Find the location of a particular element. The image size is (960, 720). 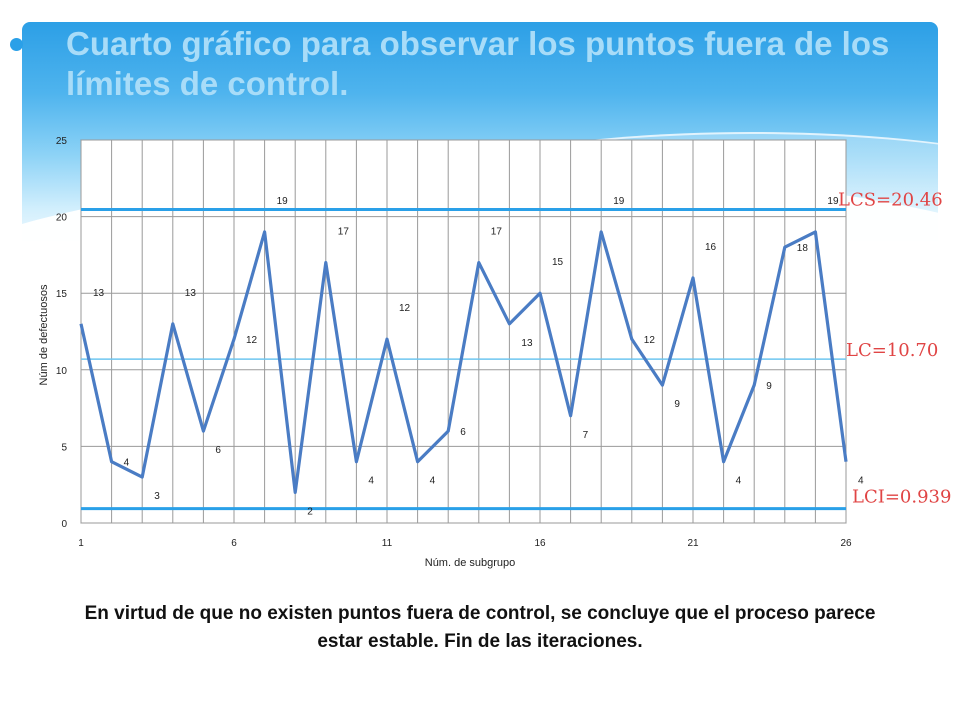

x-tick-label: 16 is located at coordinates (540, 543).